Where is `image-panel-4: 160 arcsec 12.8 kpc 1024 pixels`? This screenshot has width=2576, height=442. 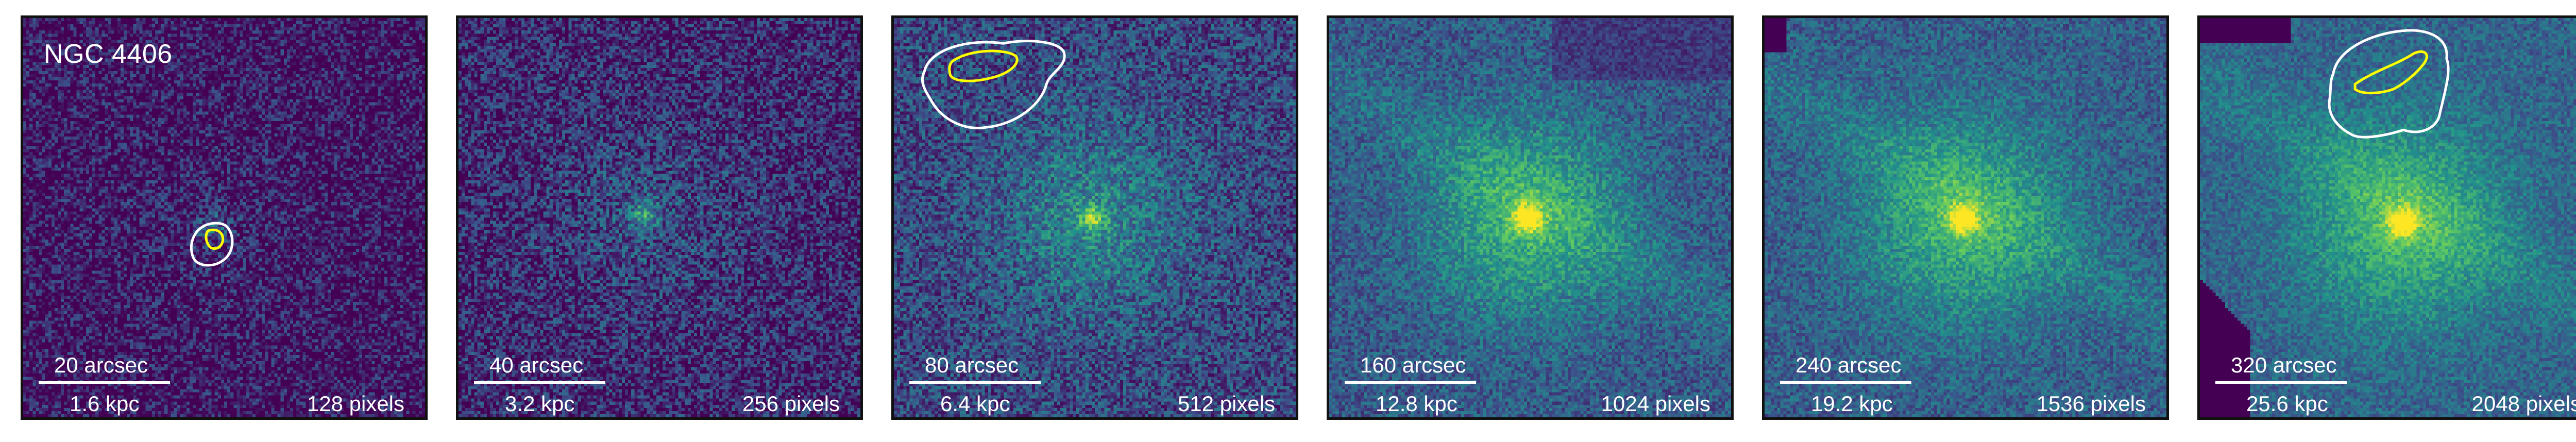
image-panel-4: 160 arcsec 12.8 kpc 1024 pixels is located at coordinates (1530, 217).